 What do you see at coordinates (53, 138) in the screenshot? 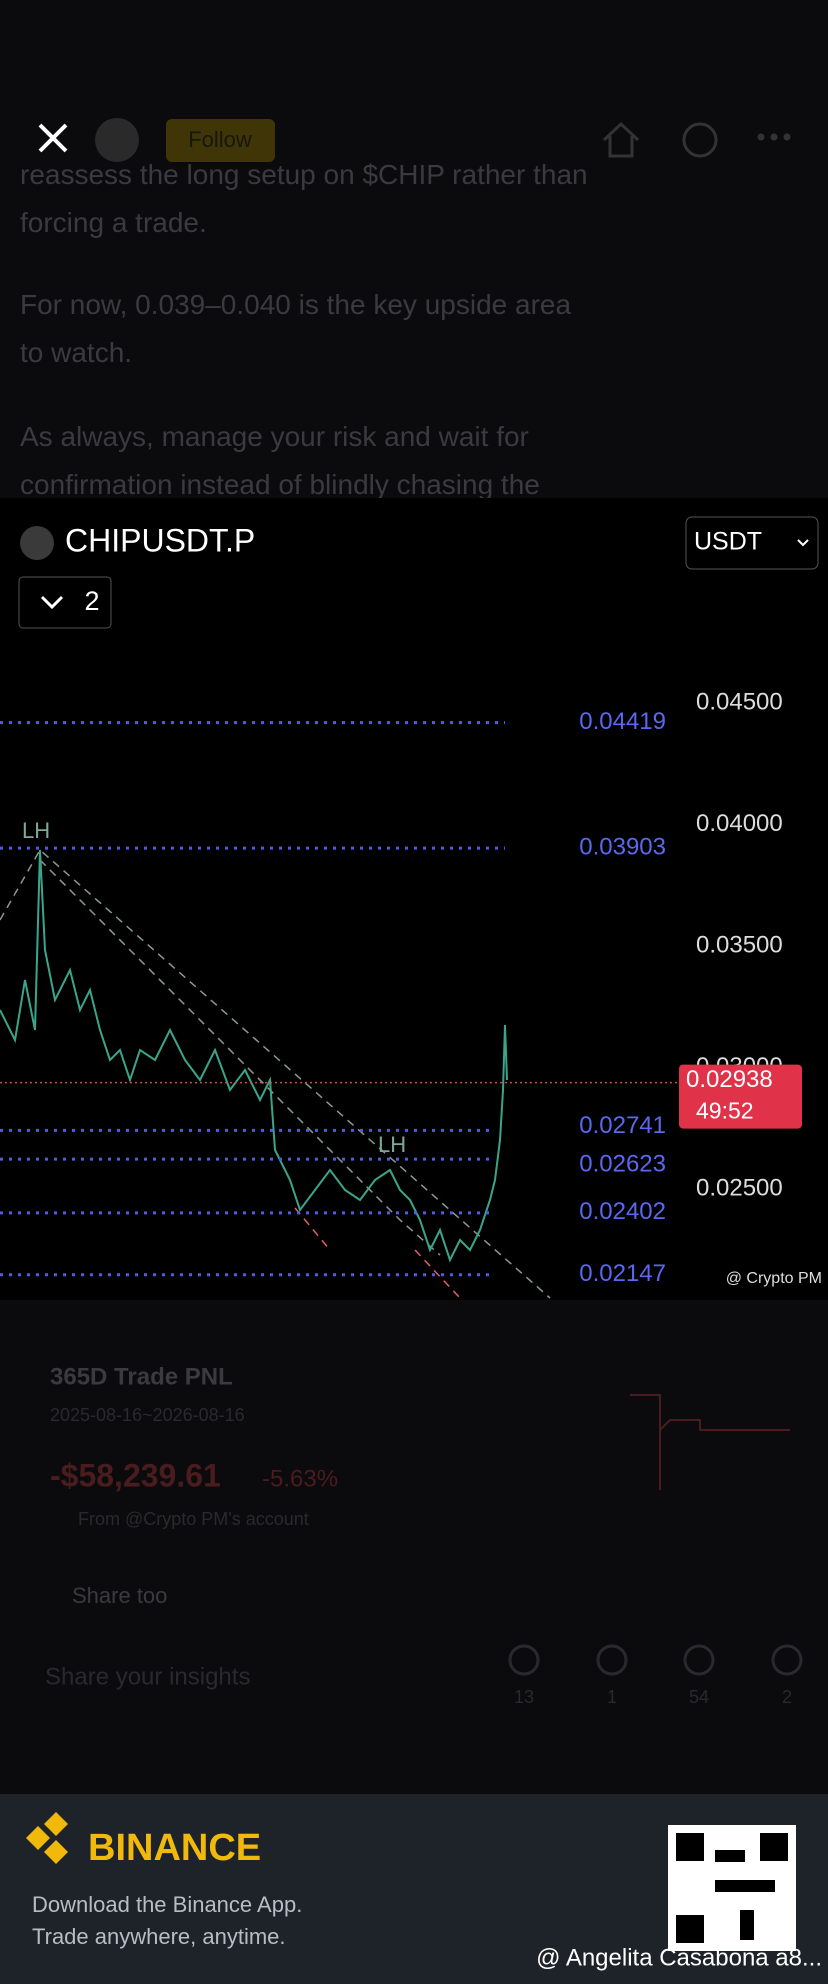
I see `close-button` at bounding box center [53, 138].